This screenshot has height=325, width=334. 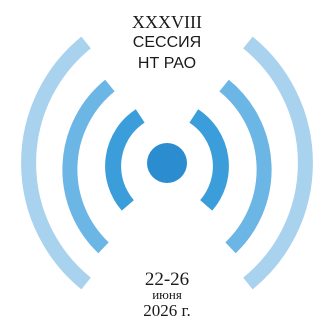 What do you see at coordinates (88, 166) in the screenshot?
I see `middle-arc-left` at bounding box center [88, 166].